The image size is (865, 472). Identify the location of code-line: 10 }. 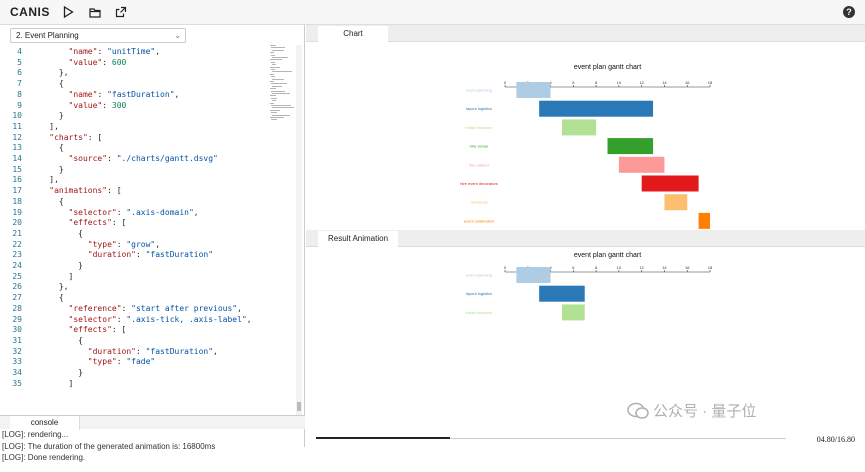
(135, 116).